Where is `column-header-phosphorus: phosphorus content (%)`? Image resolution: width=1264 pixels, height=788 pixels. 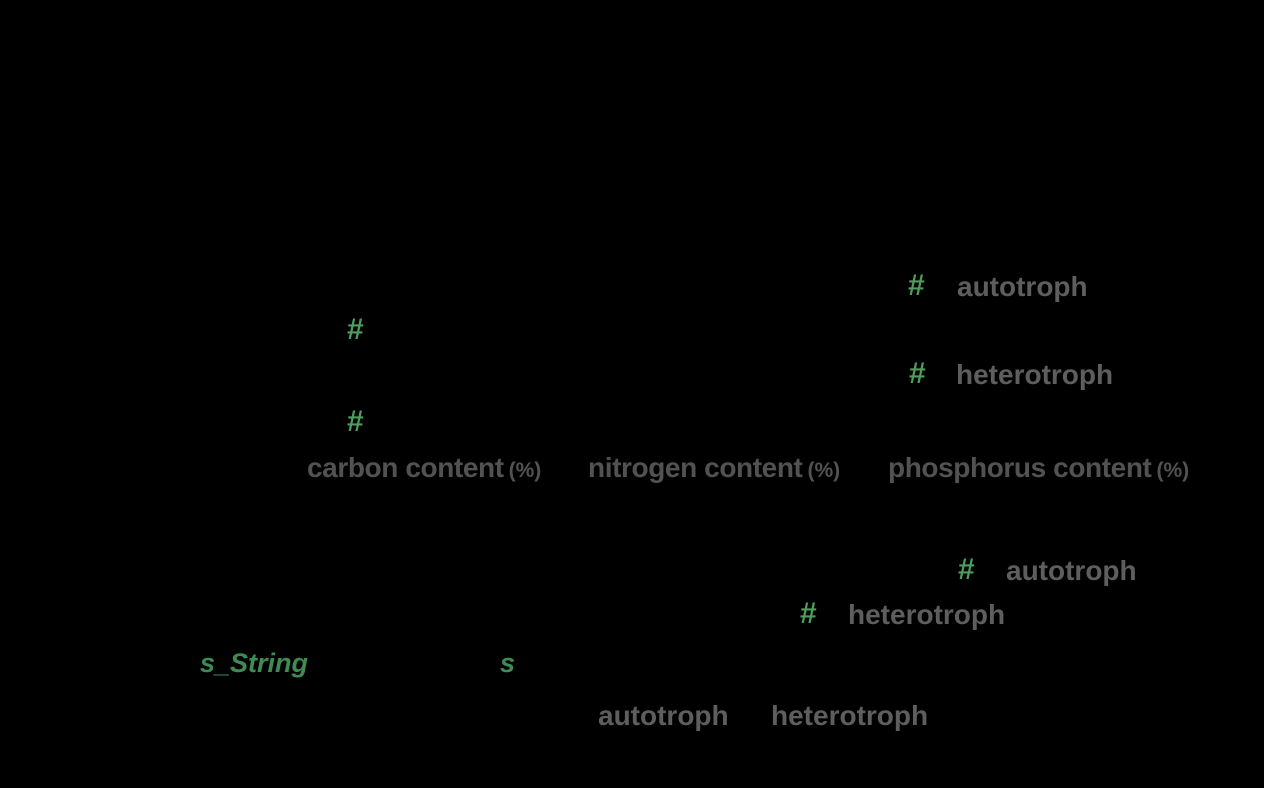 column-header-phosphorus: phosphorus content (%) is located at coordinates (1038, 468).